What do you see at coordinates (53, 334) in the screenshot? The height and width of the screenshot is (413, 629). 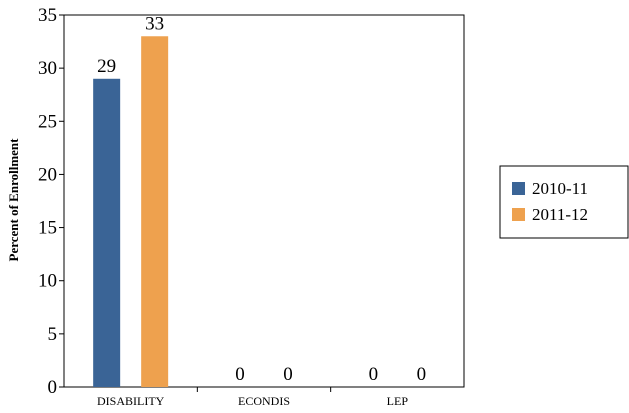 I see `y-tick-label: 5` at bounding box center [53, 334].